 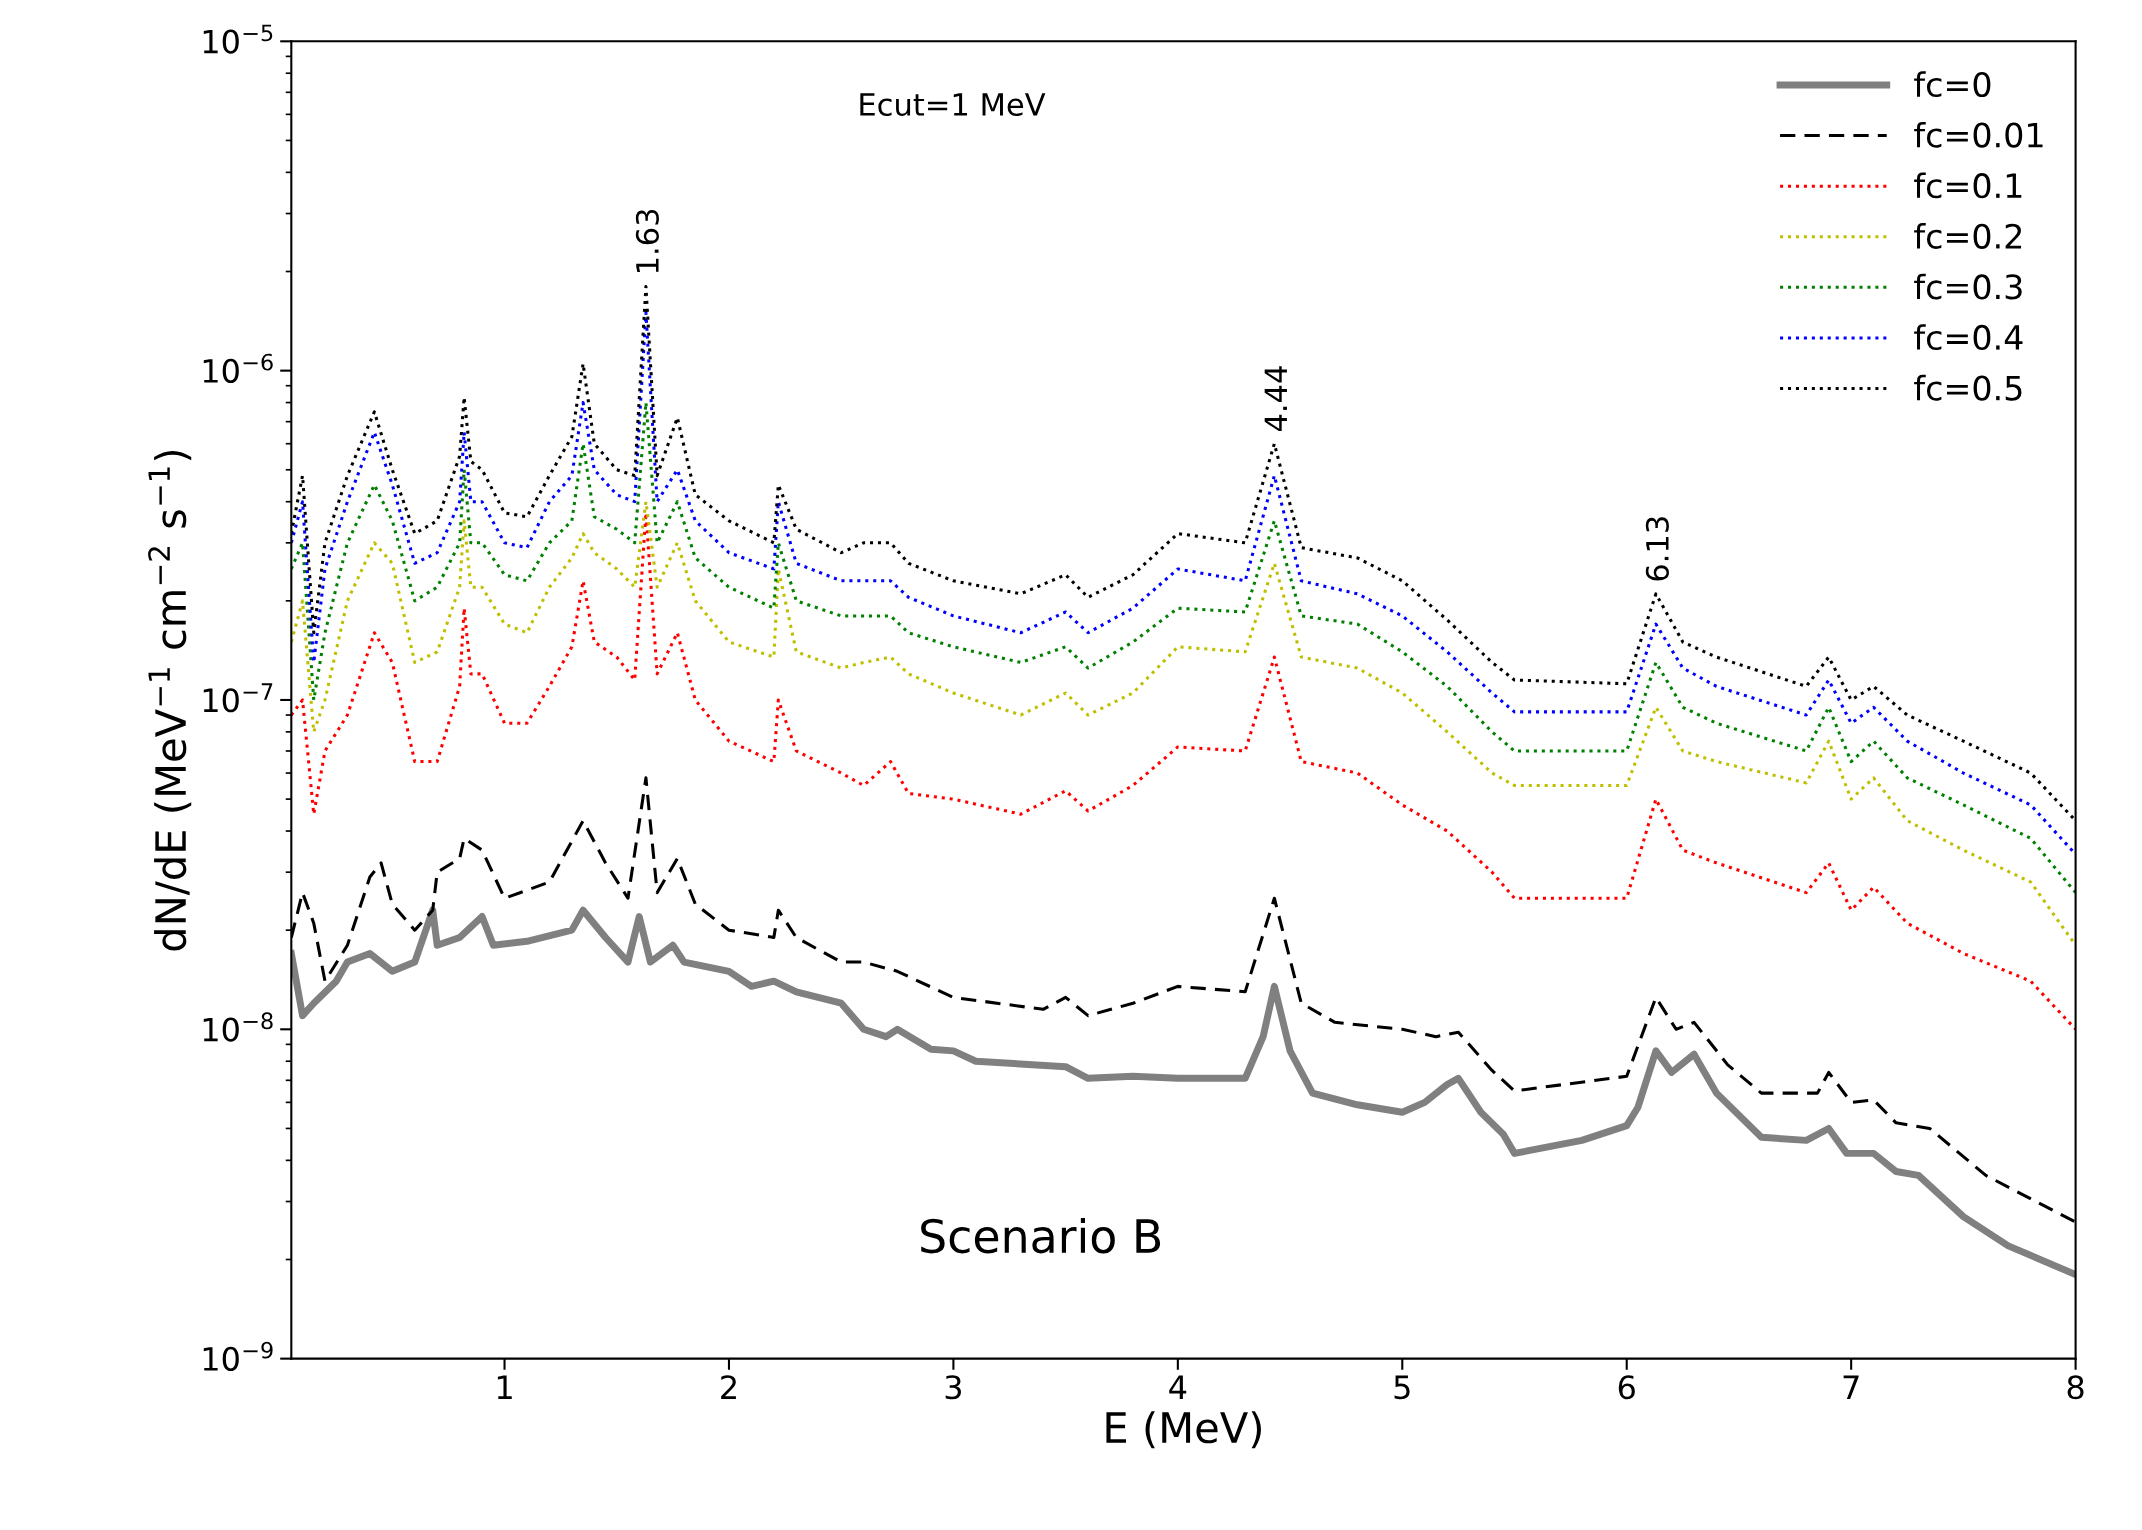 I want to click on annotation: Ecut=1 MeV, so click(x=953, y=105).